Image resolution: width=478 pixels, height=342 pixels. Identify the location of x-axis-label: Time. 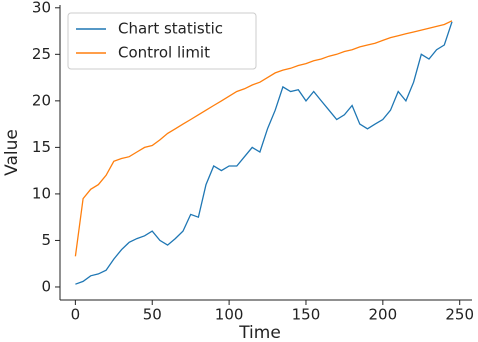
(259, 332).